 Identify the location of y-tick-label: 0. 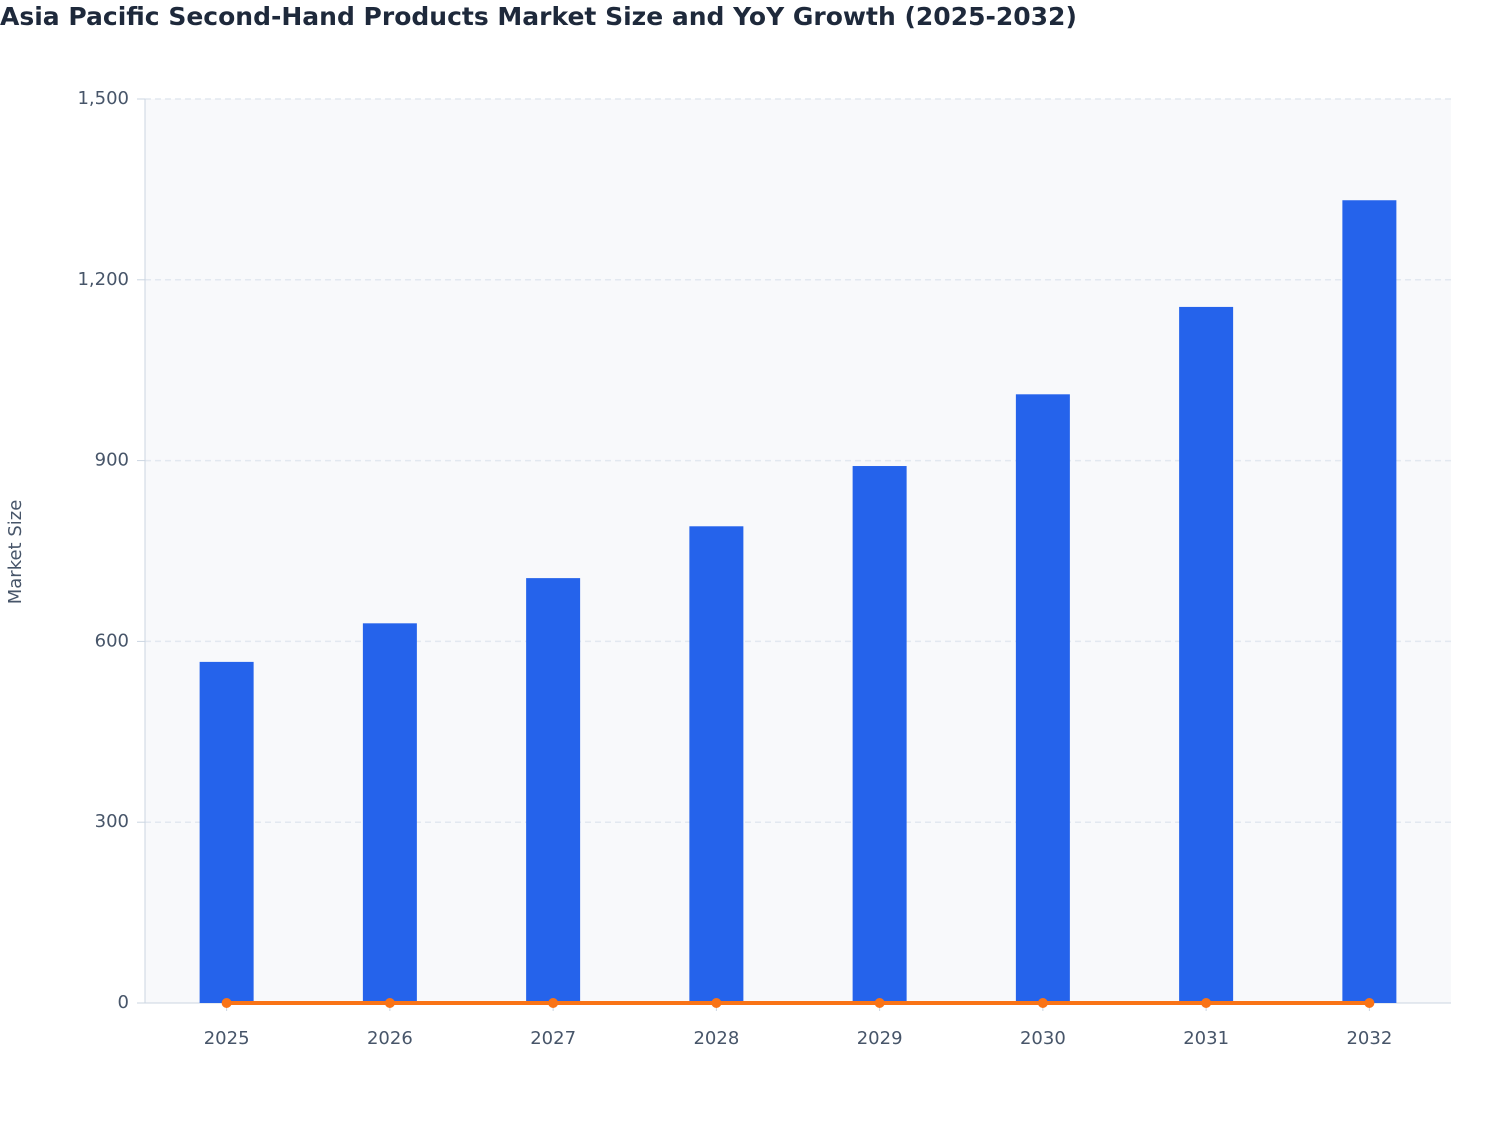
(123, 1002).